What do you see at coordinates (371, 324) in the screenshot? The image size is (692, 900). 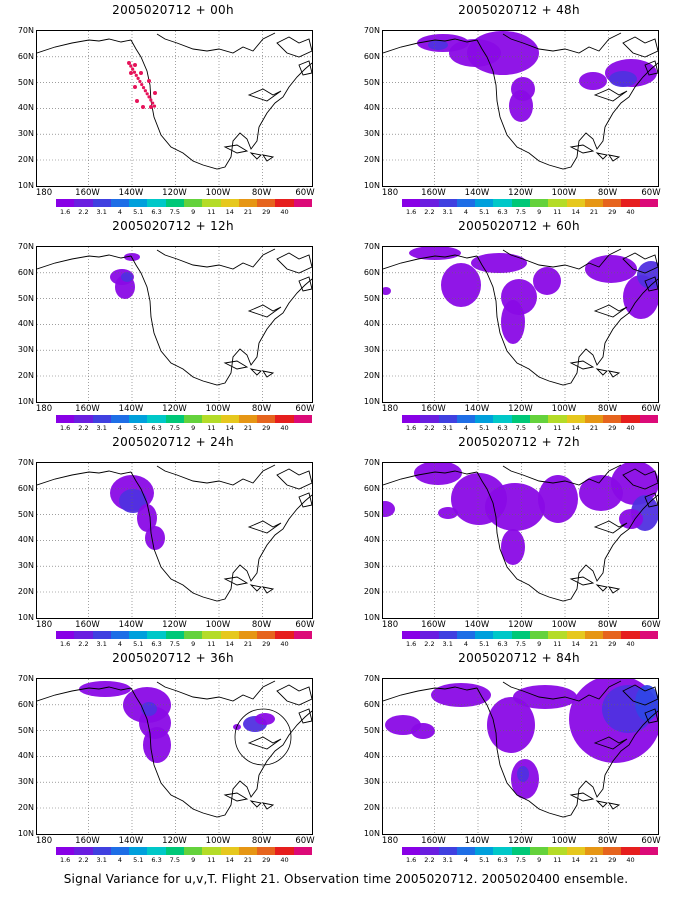 I see `latitude-label: 40N` at bounding box center [371, 324].